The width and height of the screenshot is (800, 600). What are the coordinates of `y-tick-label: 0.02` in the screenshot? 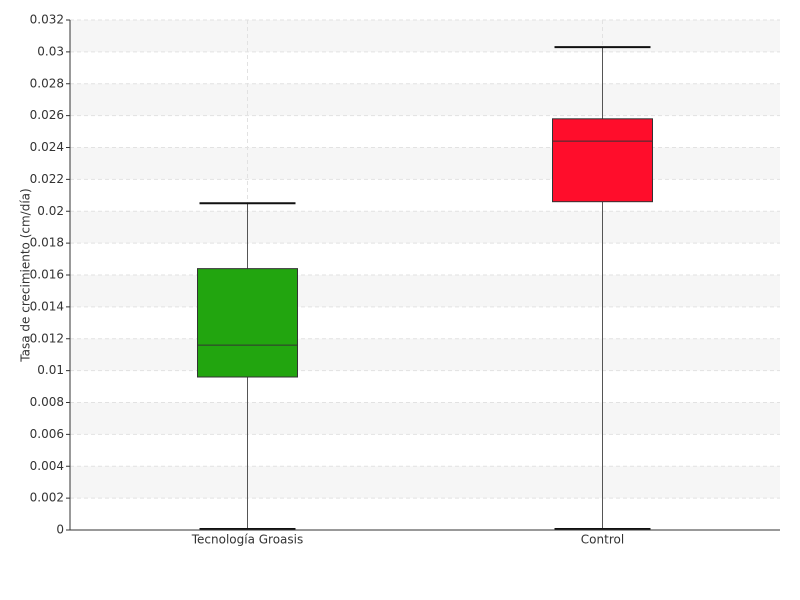 It's located at (50, 211).